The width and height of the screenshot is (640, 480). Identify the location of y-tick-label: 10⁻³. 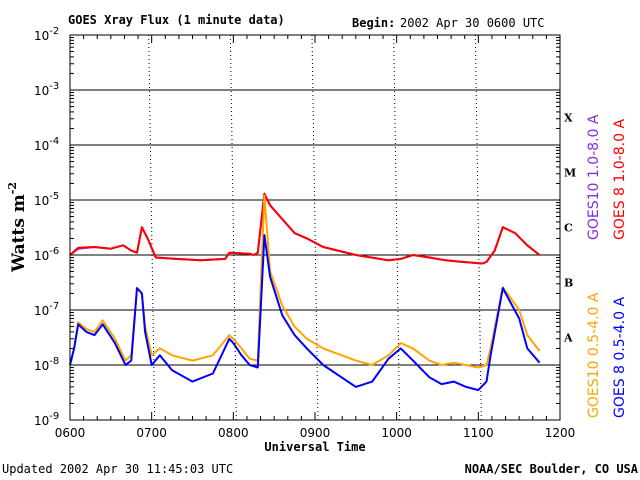
(46, 89).